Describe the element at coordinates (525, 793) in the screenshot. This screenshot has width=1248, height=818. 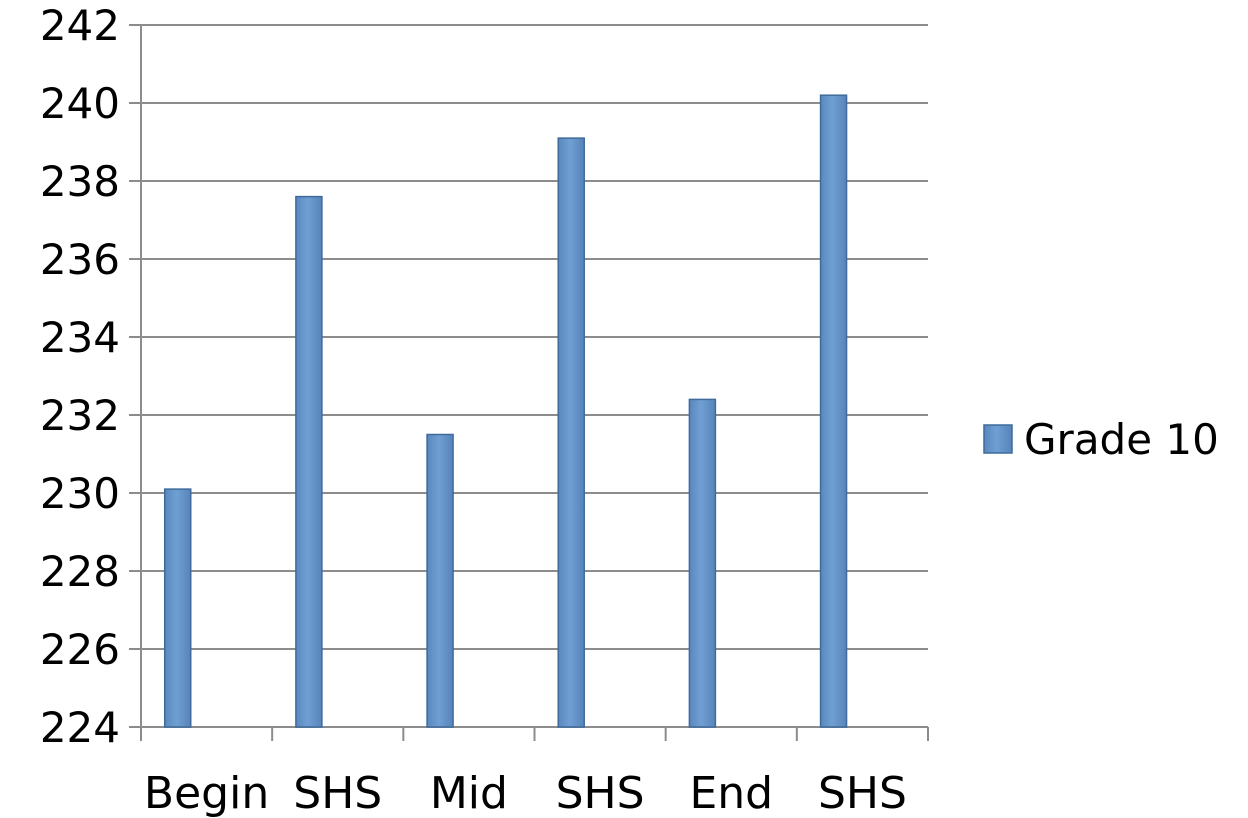
I see `x-axis-tick-labels: Begin SHS Mid SHS End SHS` at that location.